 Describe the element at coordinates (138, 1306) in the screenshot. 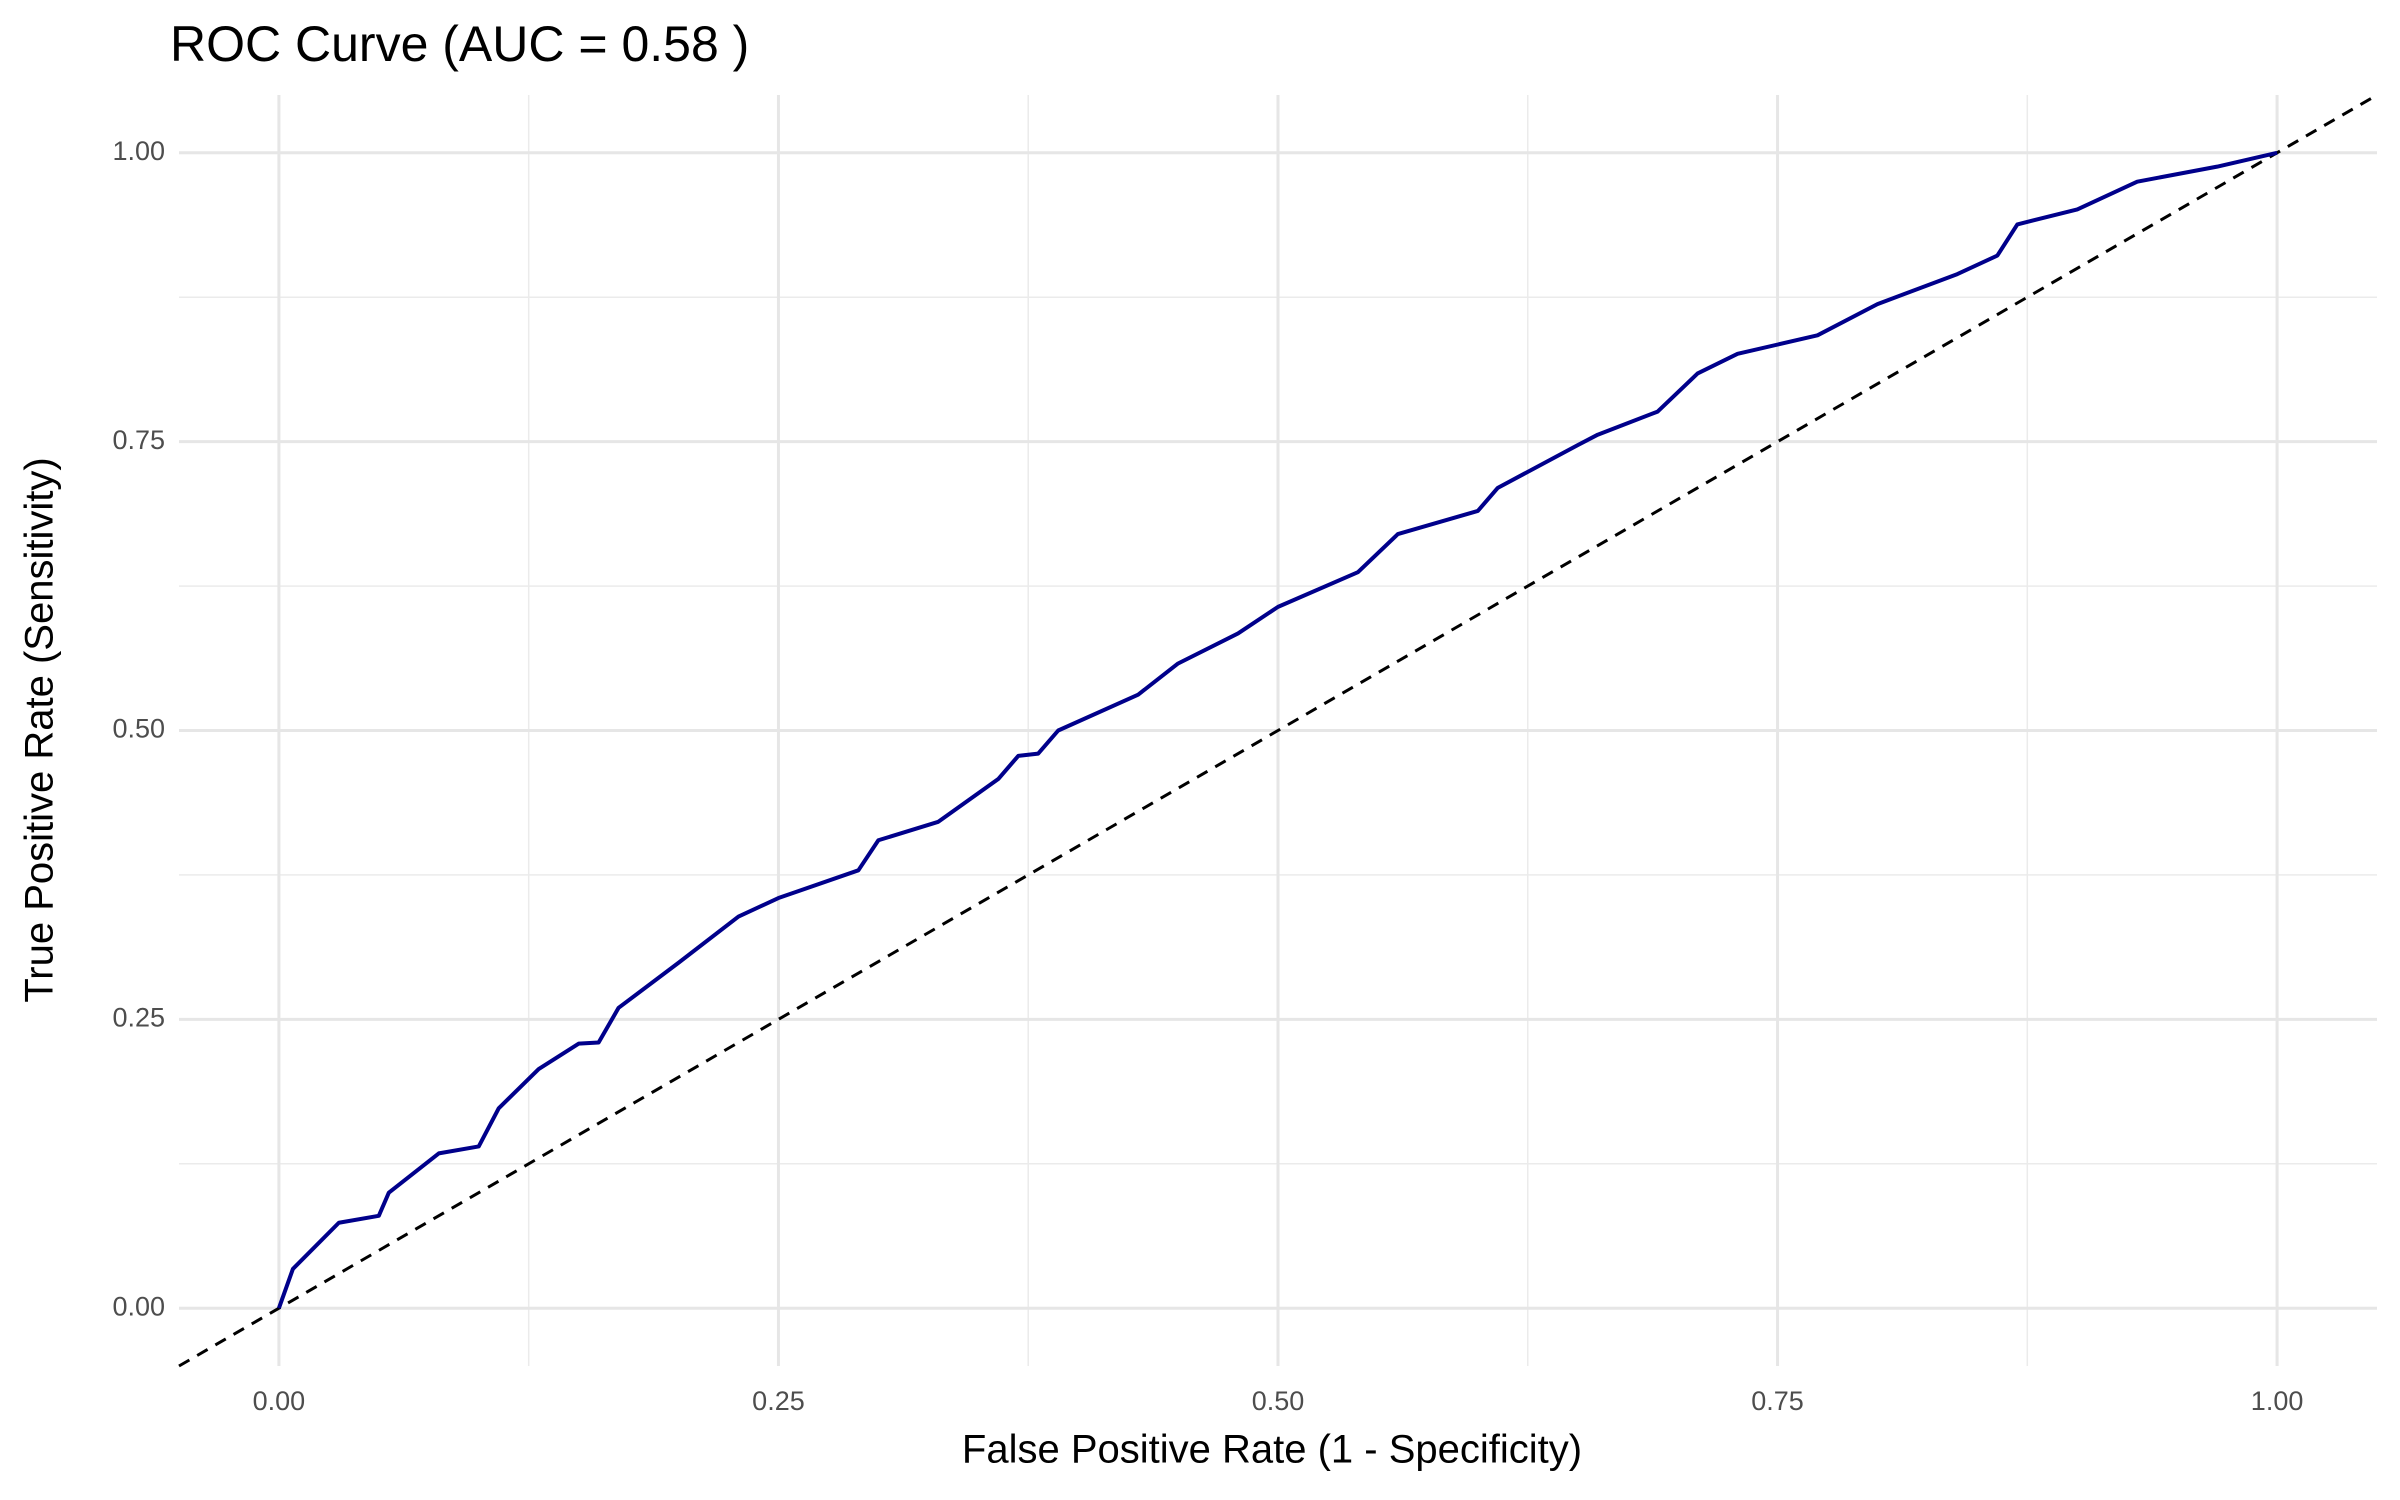

I see `y-tick-label: 0.00` at that location.